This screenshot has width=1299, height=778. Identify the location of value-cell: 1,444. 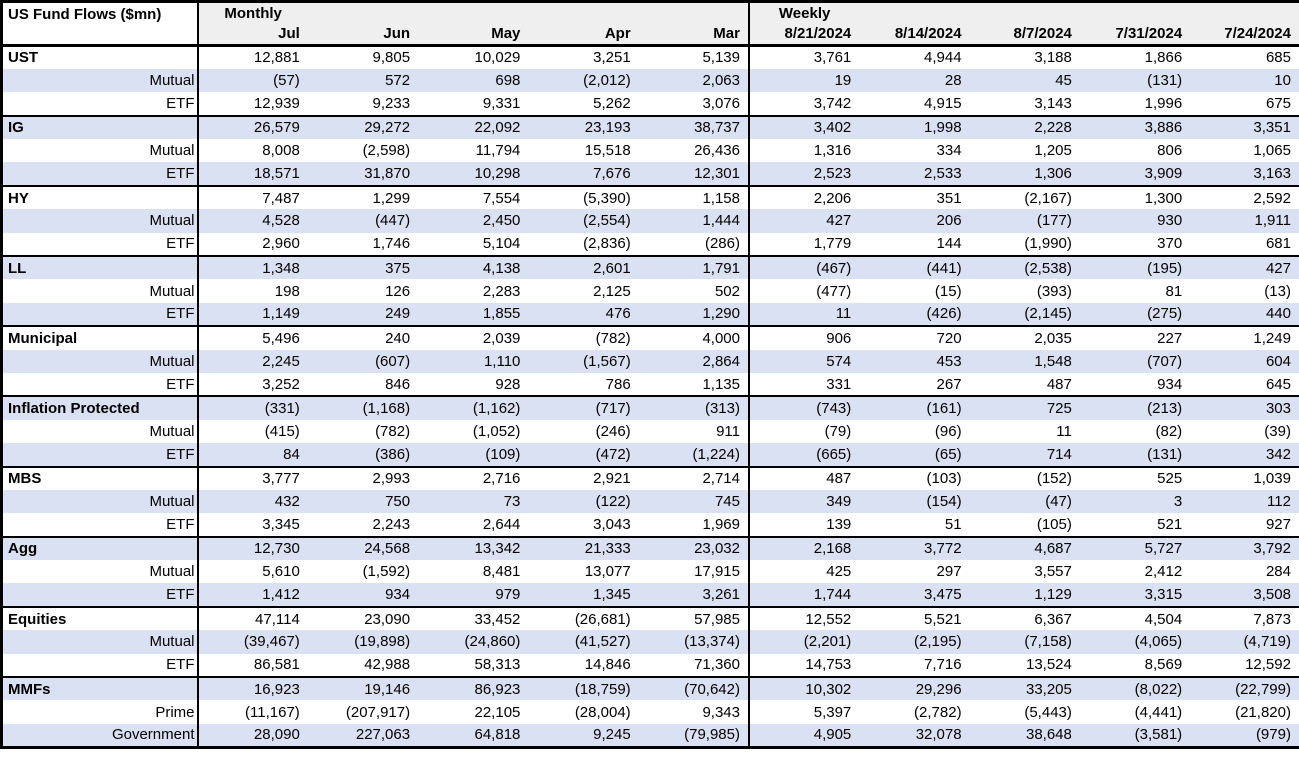
(693, 221).